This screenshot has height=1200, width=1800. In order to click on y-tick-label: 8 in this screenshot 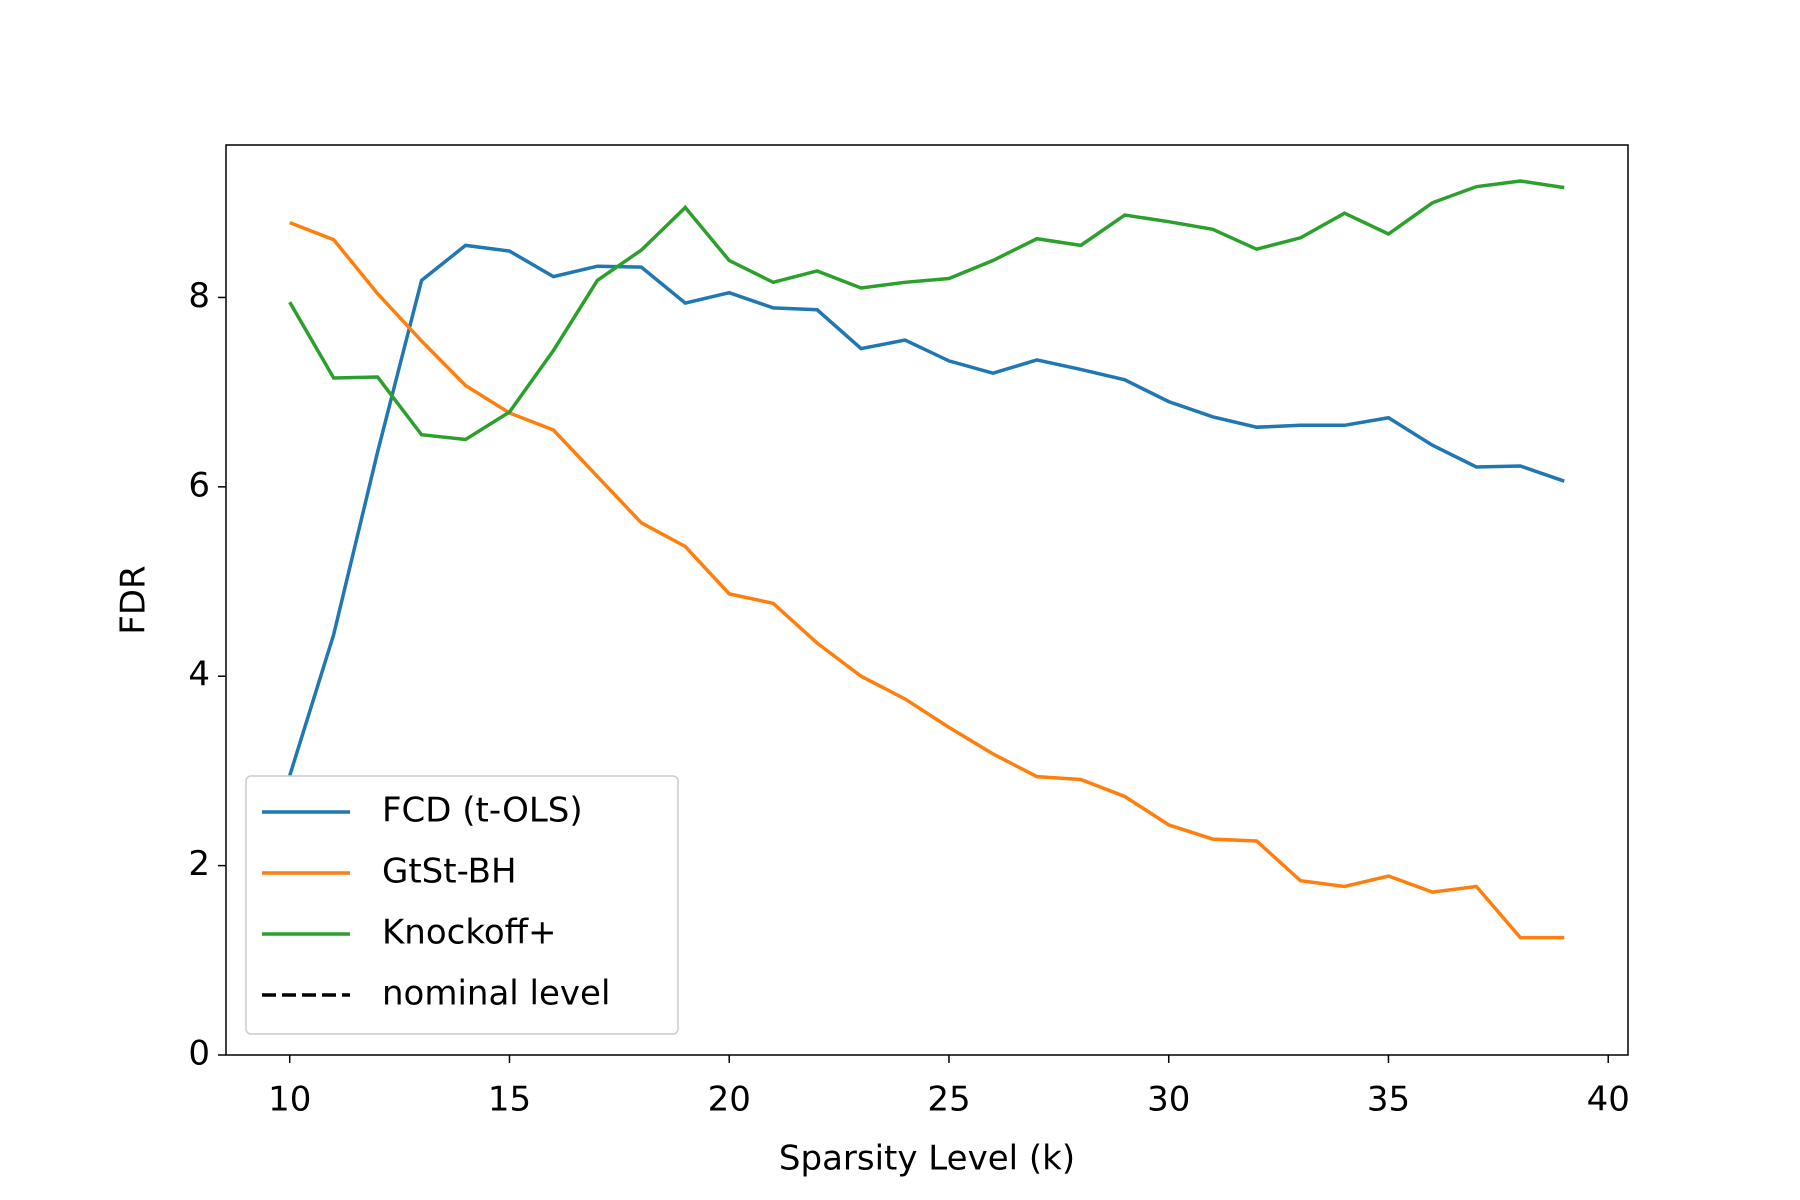, I will do `click(199, 296)`.